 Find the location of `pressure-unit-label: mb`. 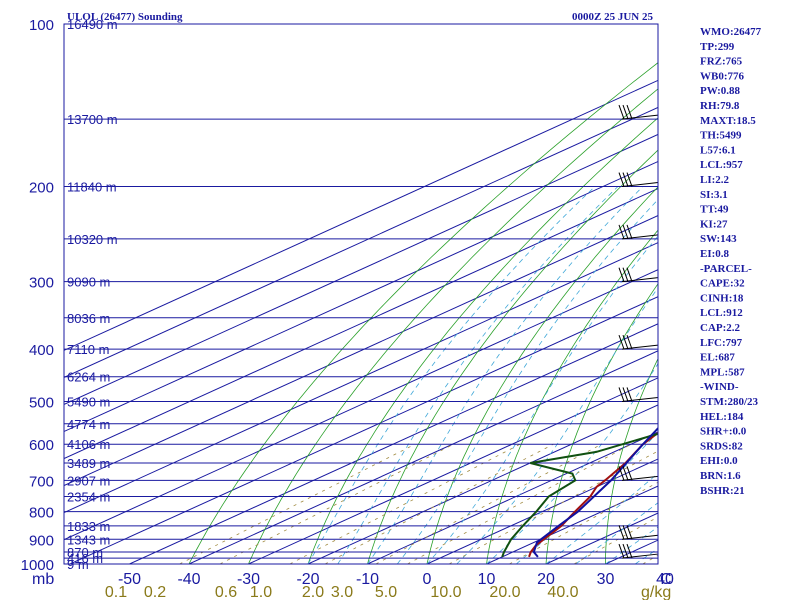

pressure-unit-label: mb is located at coordinates (43, 579).